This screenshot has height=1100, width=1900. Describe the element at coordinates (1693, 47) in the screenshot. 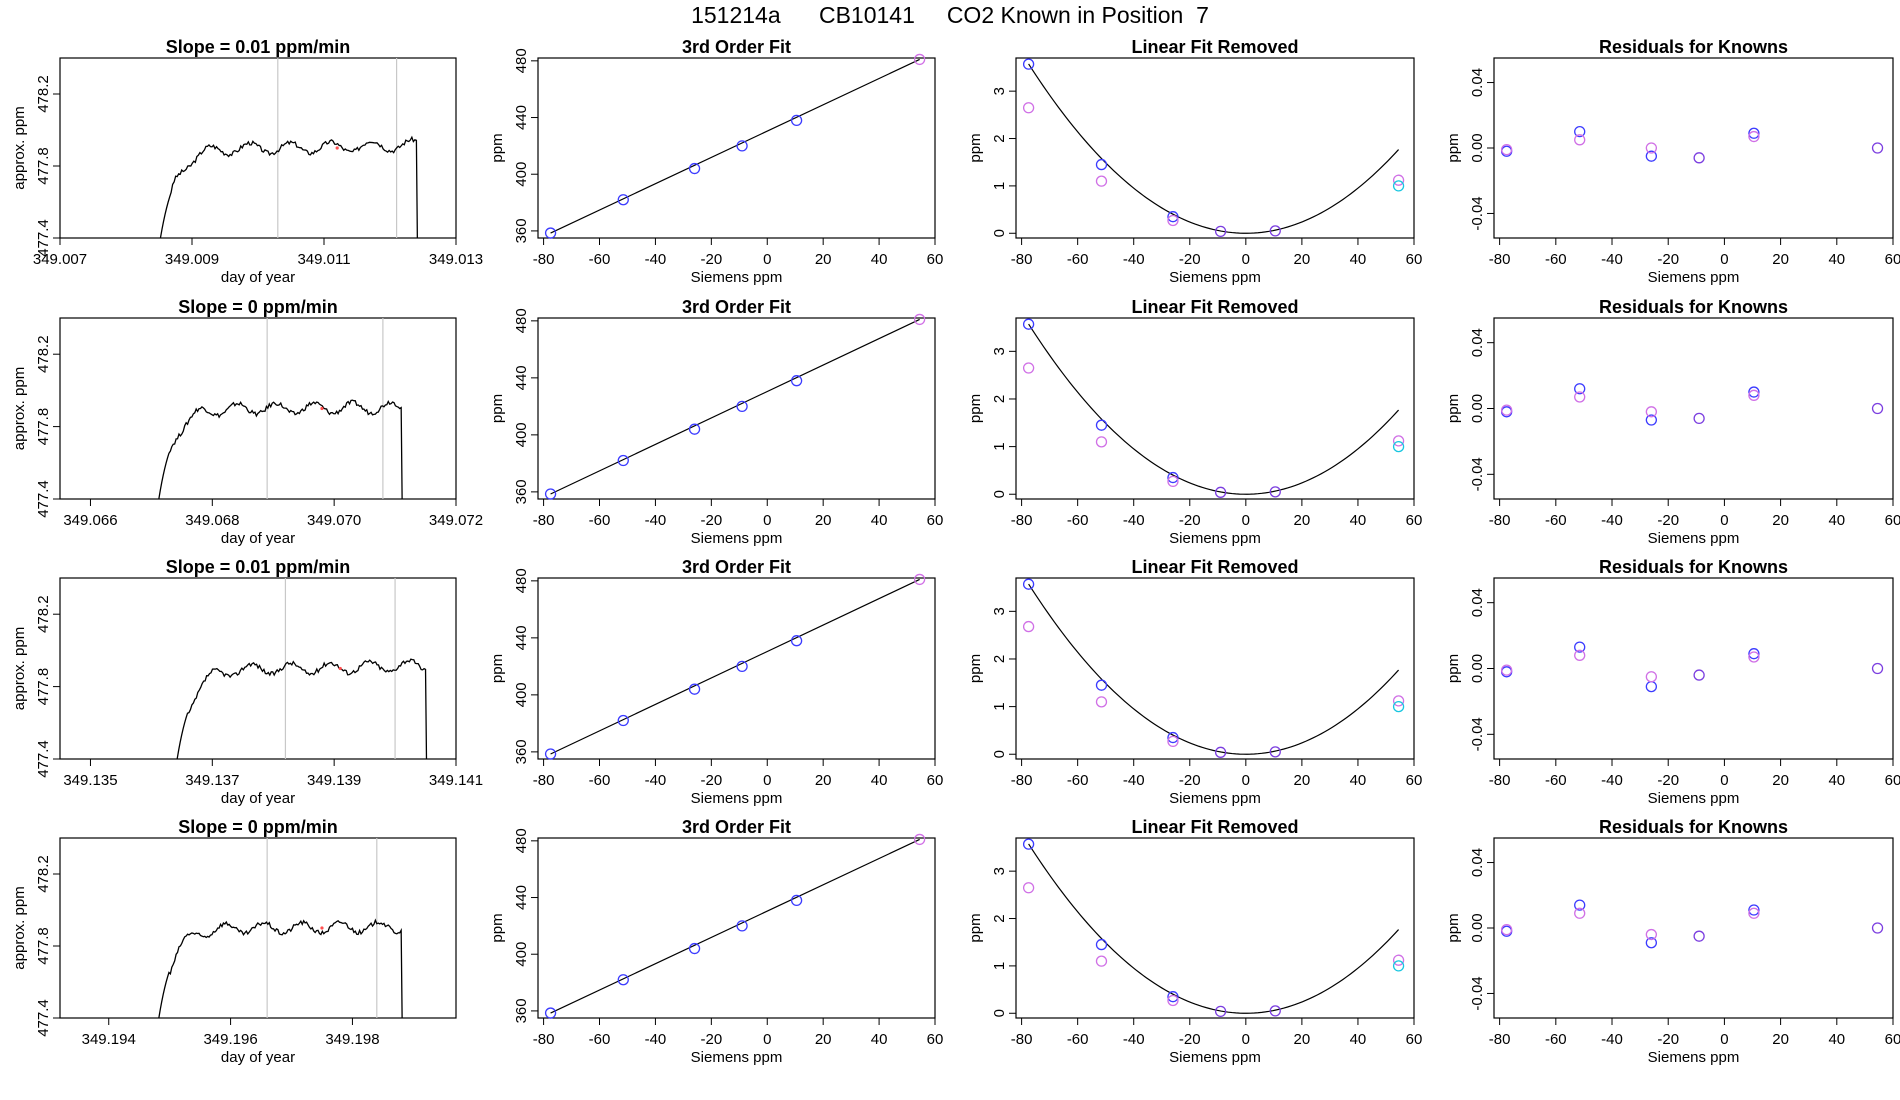

I see `panel-title: Residuals for Knowns` at that location.